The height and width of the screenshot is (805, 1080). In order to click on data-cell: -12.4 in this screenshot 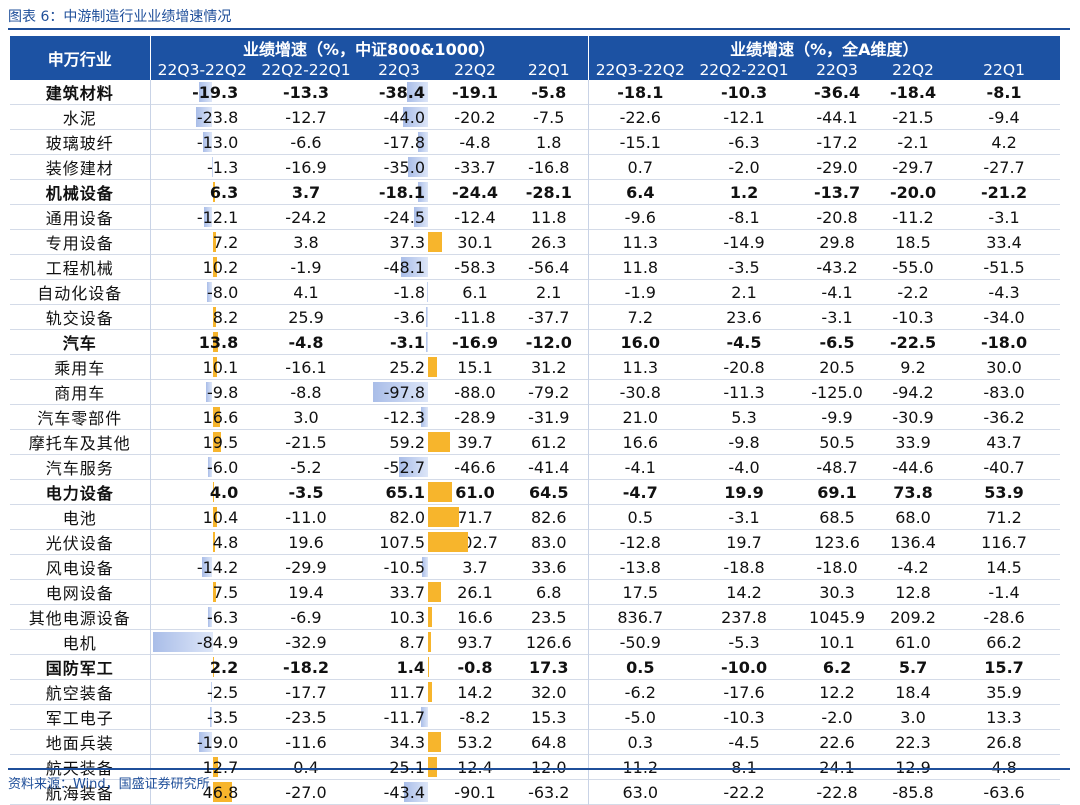, I will do `click(475, 217)`.